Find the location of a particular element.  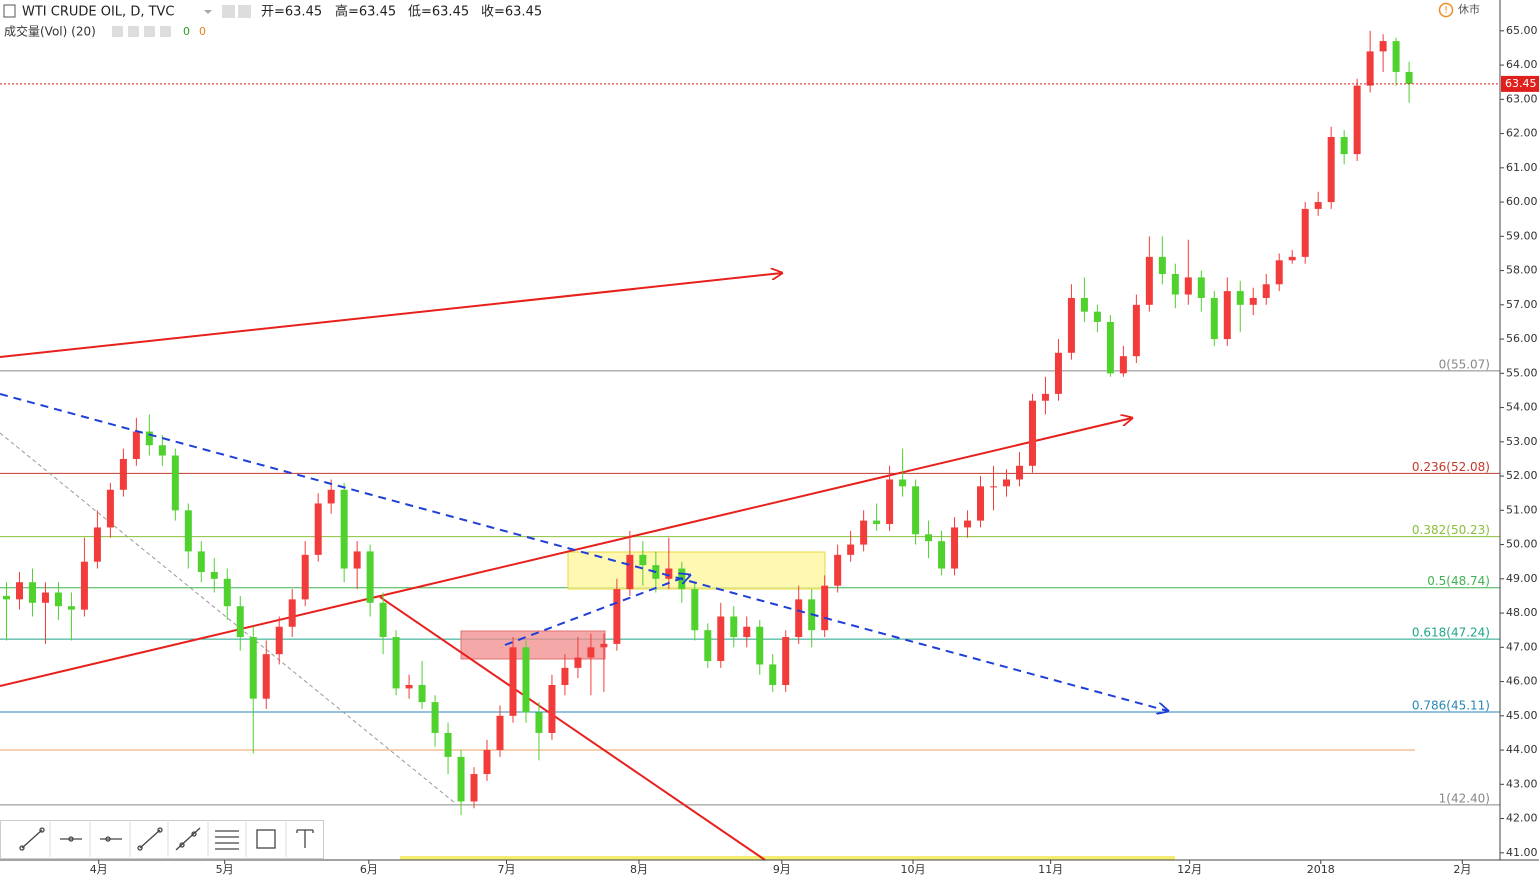

y-tick-label: 54.00 is located at coordinates (1522, 407).